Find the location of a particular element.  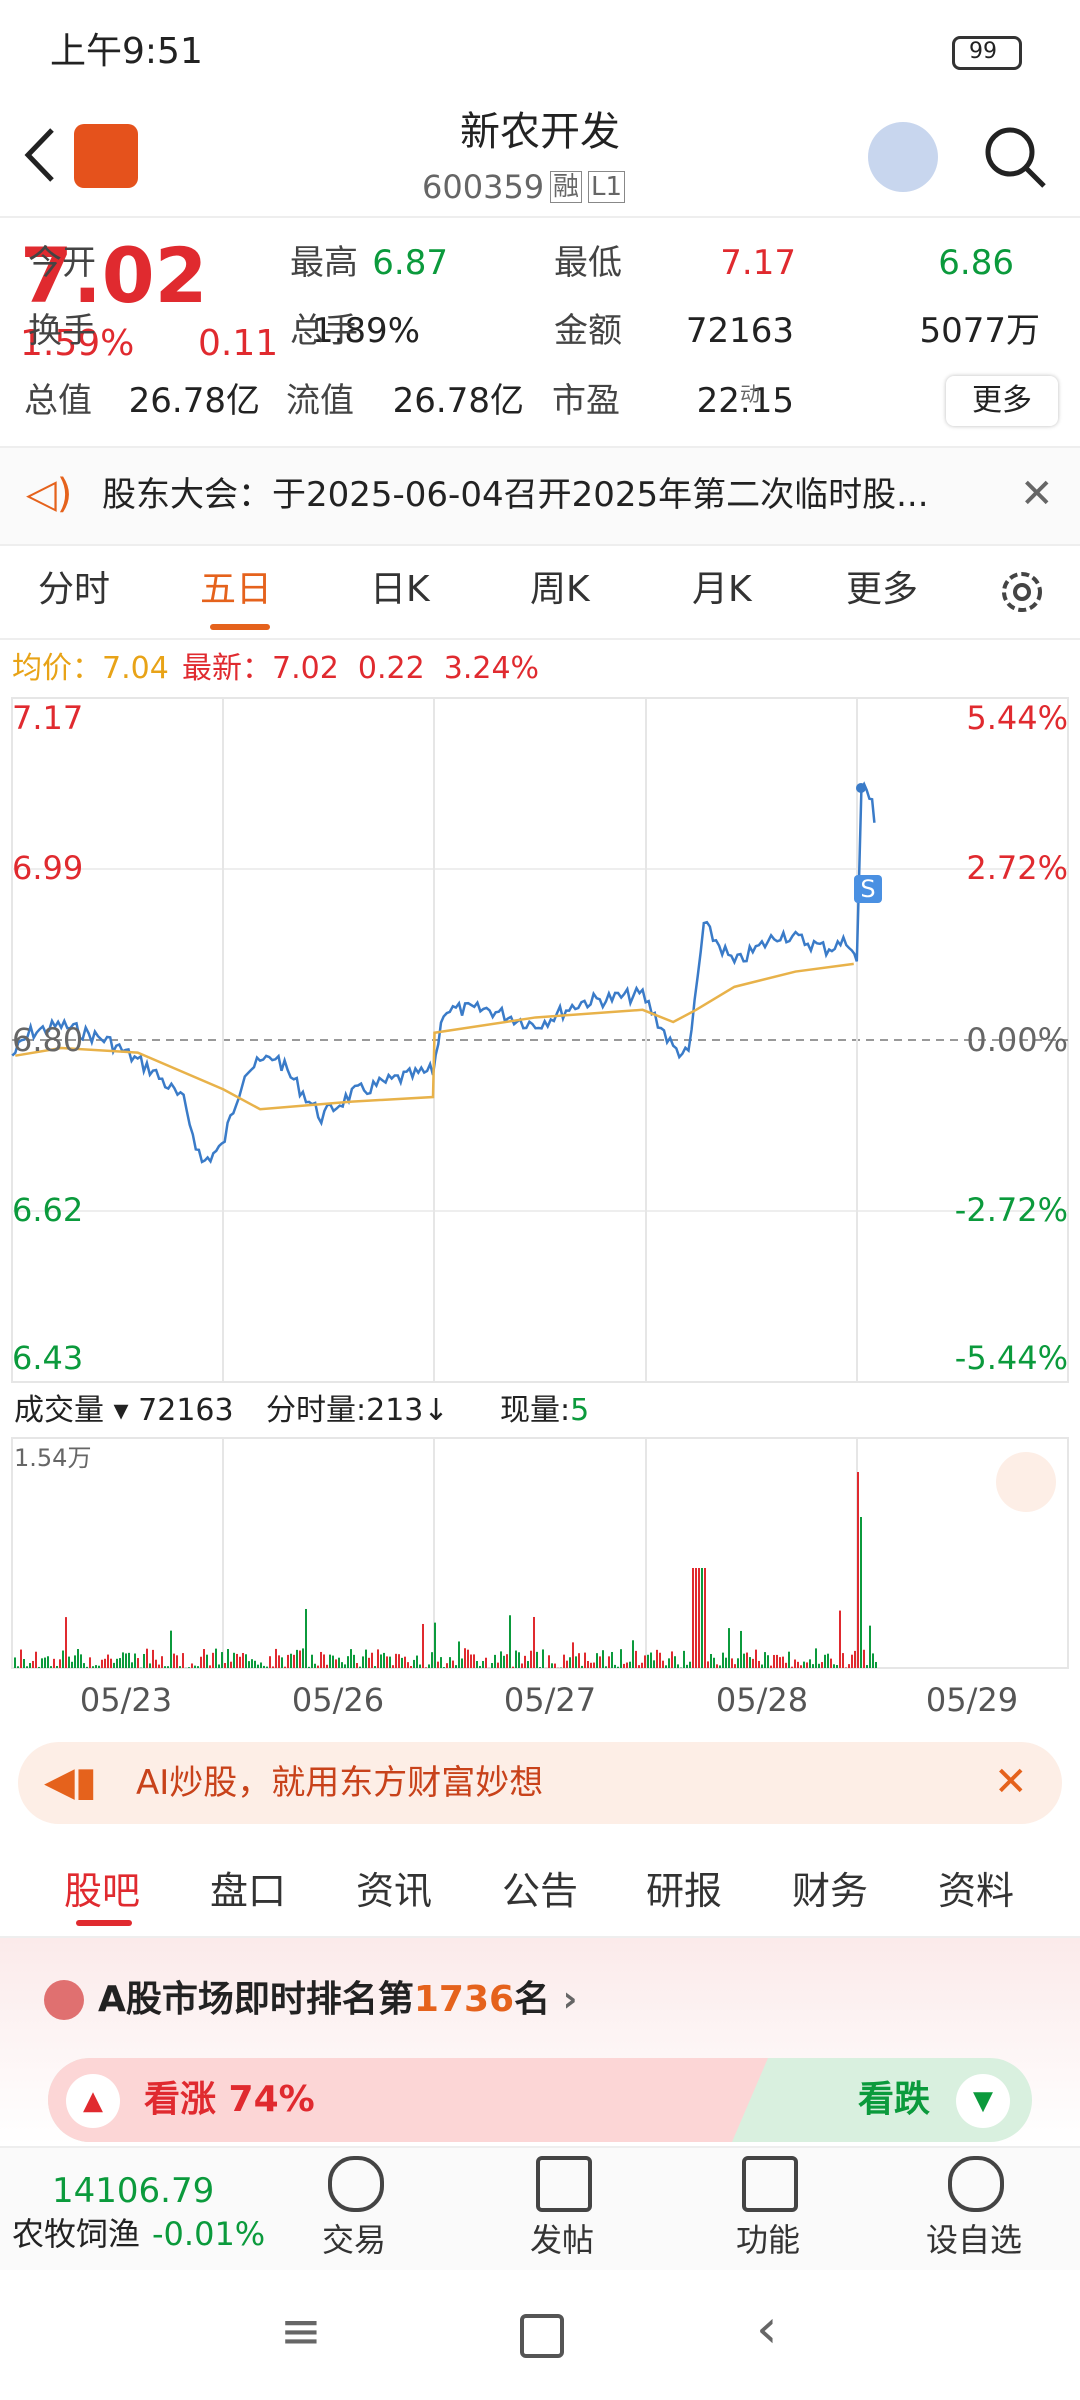

expand-icon is located at coordinates (1026, 1482).